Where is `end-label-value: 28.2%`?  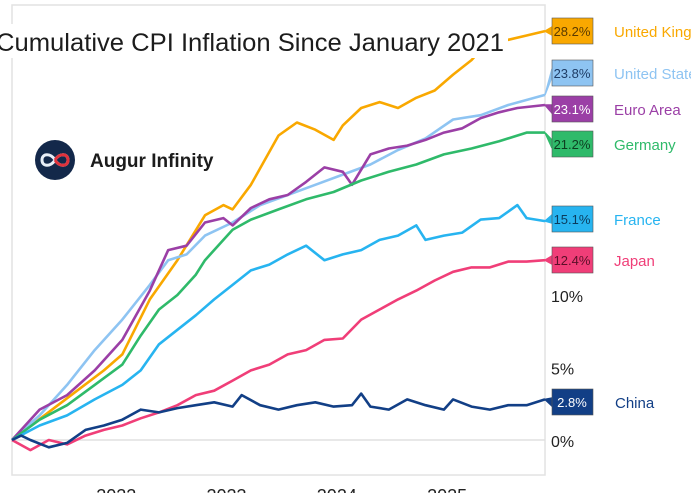 end-label-value: 28.2% is located at coordinates (572, 31).